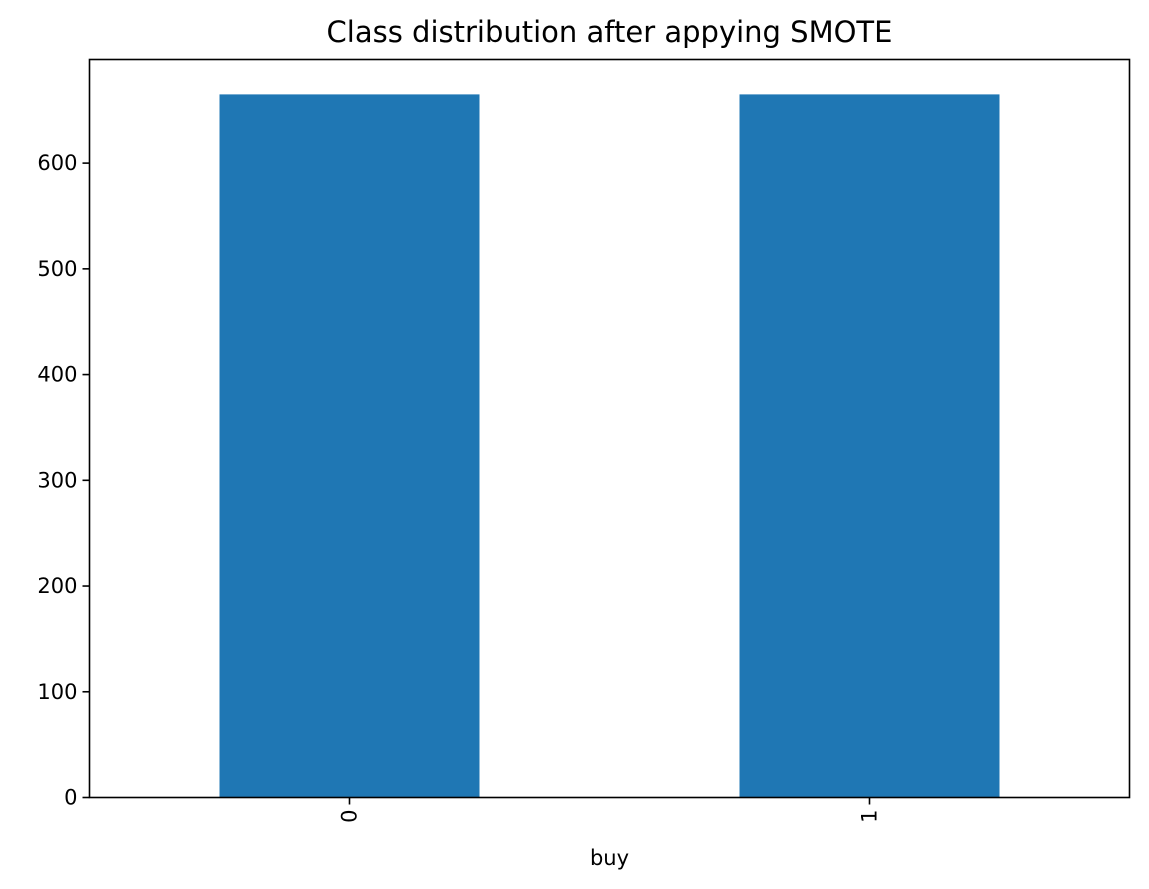 The height and width of the screenshot is (889, 1149). I want to click on y-tick-label-200: 200, so click(57, 586).